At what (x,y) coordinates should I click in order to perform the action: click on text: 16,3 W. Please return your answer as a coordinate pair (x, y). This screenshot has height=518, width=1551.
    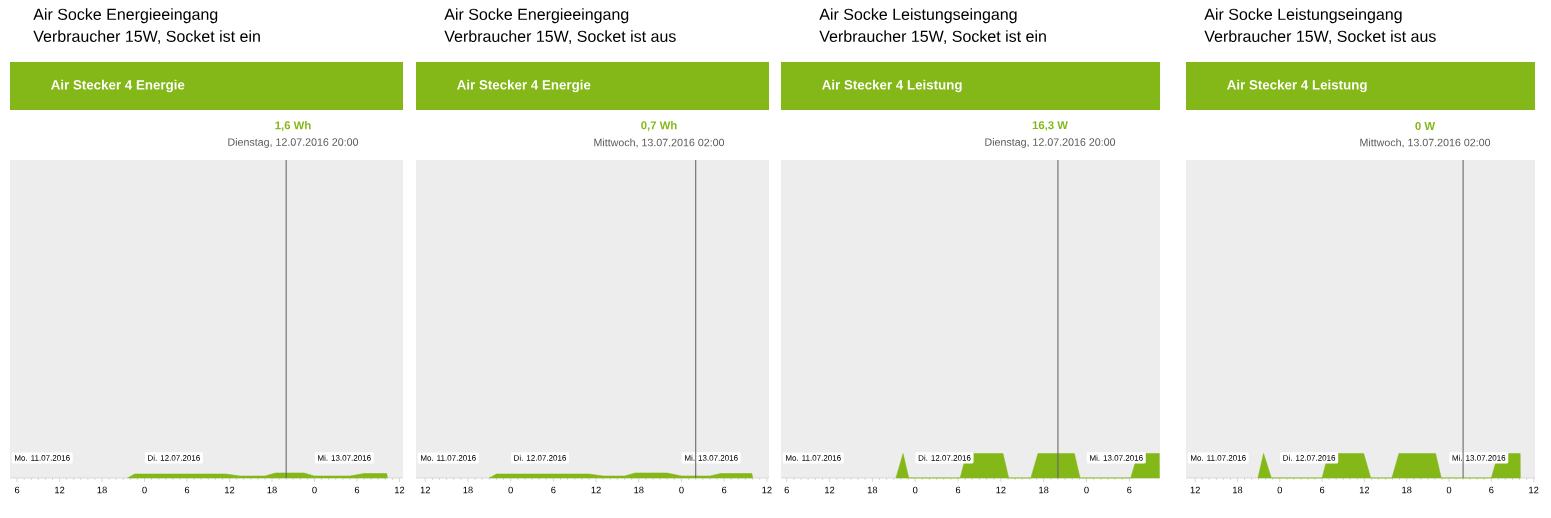
    Looking at the image, I should click on (1050, 126).